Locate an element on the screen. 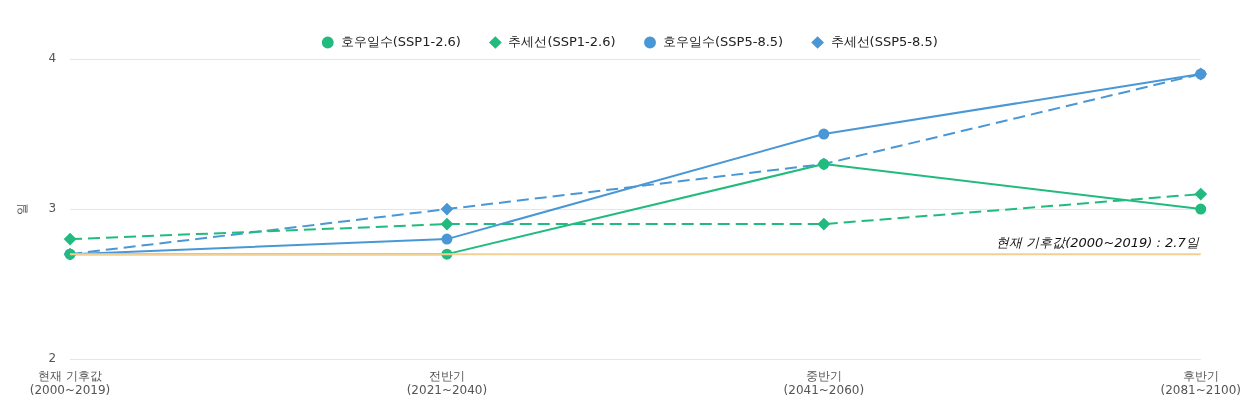 This screenshot has height=416, width=1259. legend-label: 호우일수(SSP1-2.6) is located at coordinates (400, 41).